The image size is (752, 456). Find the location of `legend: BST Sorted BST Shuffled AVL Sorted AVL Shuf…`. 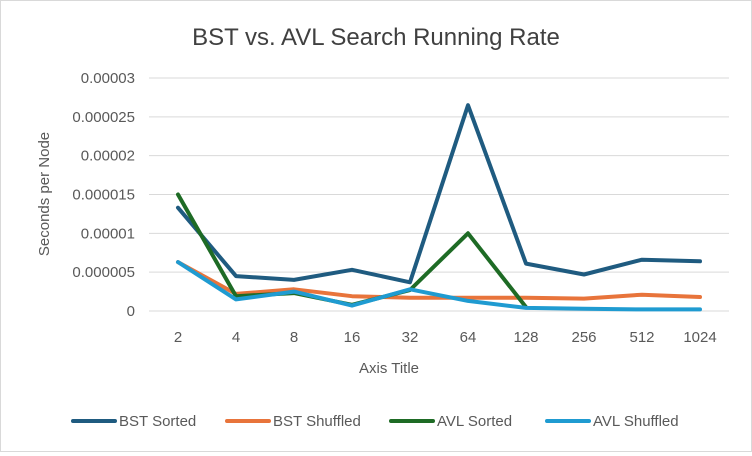

legend: BST Sorted BST Shuffled AVL Sorted AVL Shuf… is located at coordinates (376, 421).